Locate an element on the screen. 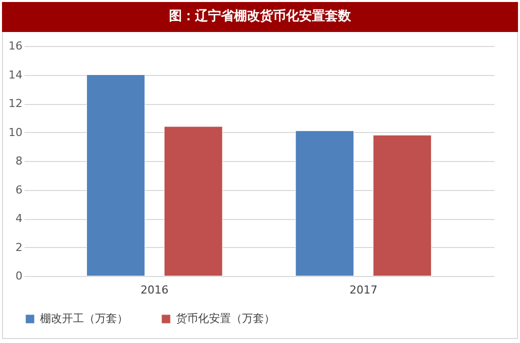 This screenshot has height=343, width=520. x-tick-label: 2017 is located at coordinates (363, 290).